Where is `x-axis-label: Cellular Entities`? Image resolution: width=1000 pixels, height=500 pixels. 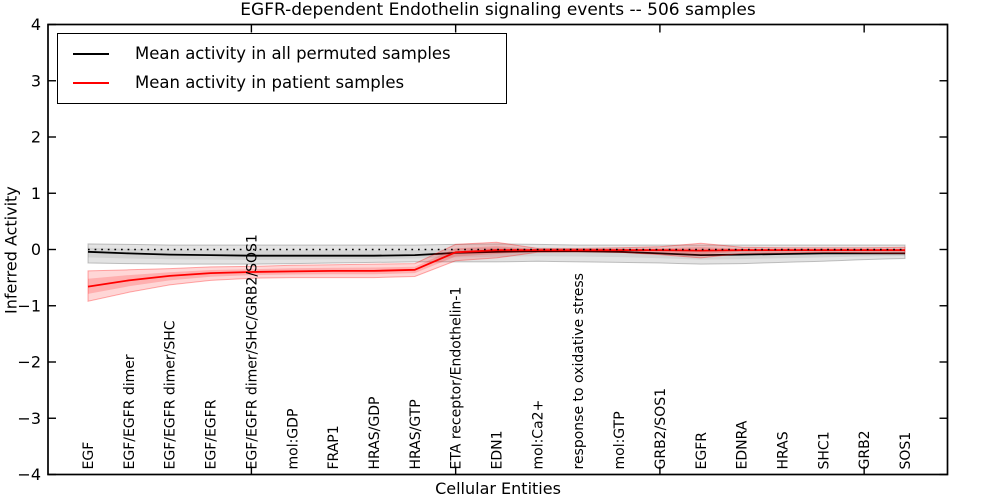 x-axis-label: Cellular Entities is located at coordinates (498, 488).